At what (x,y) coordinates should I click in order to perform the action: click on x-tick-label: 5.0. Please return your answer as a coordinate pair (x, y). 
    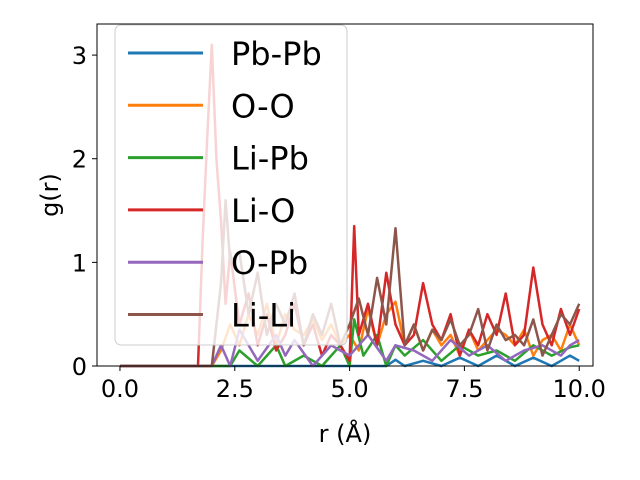
    Looking at the image, I should click on (350, 389).